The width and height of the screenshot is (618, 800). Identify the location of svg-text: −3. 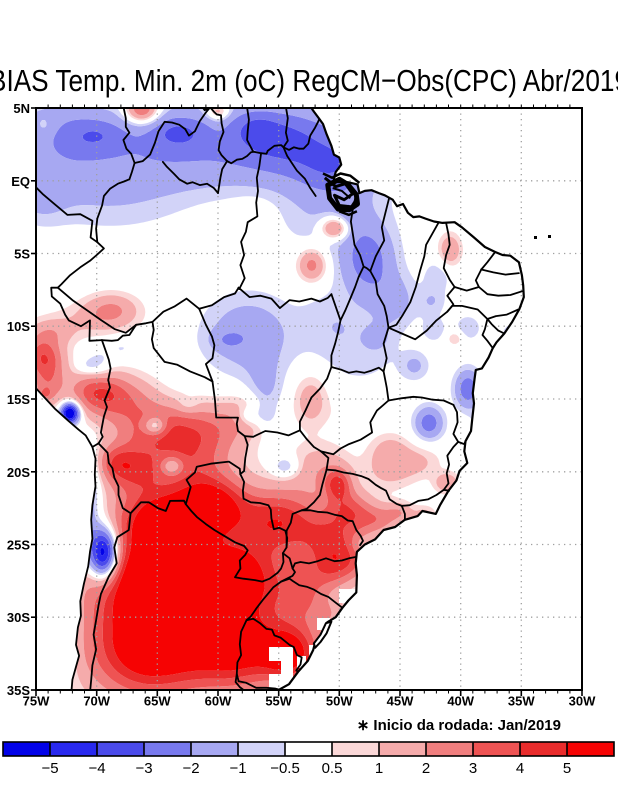
(143, 768).